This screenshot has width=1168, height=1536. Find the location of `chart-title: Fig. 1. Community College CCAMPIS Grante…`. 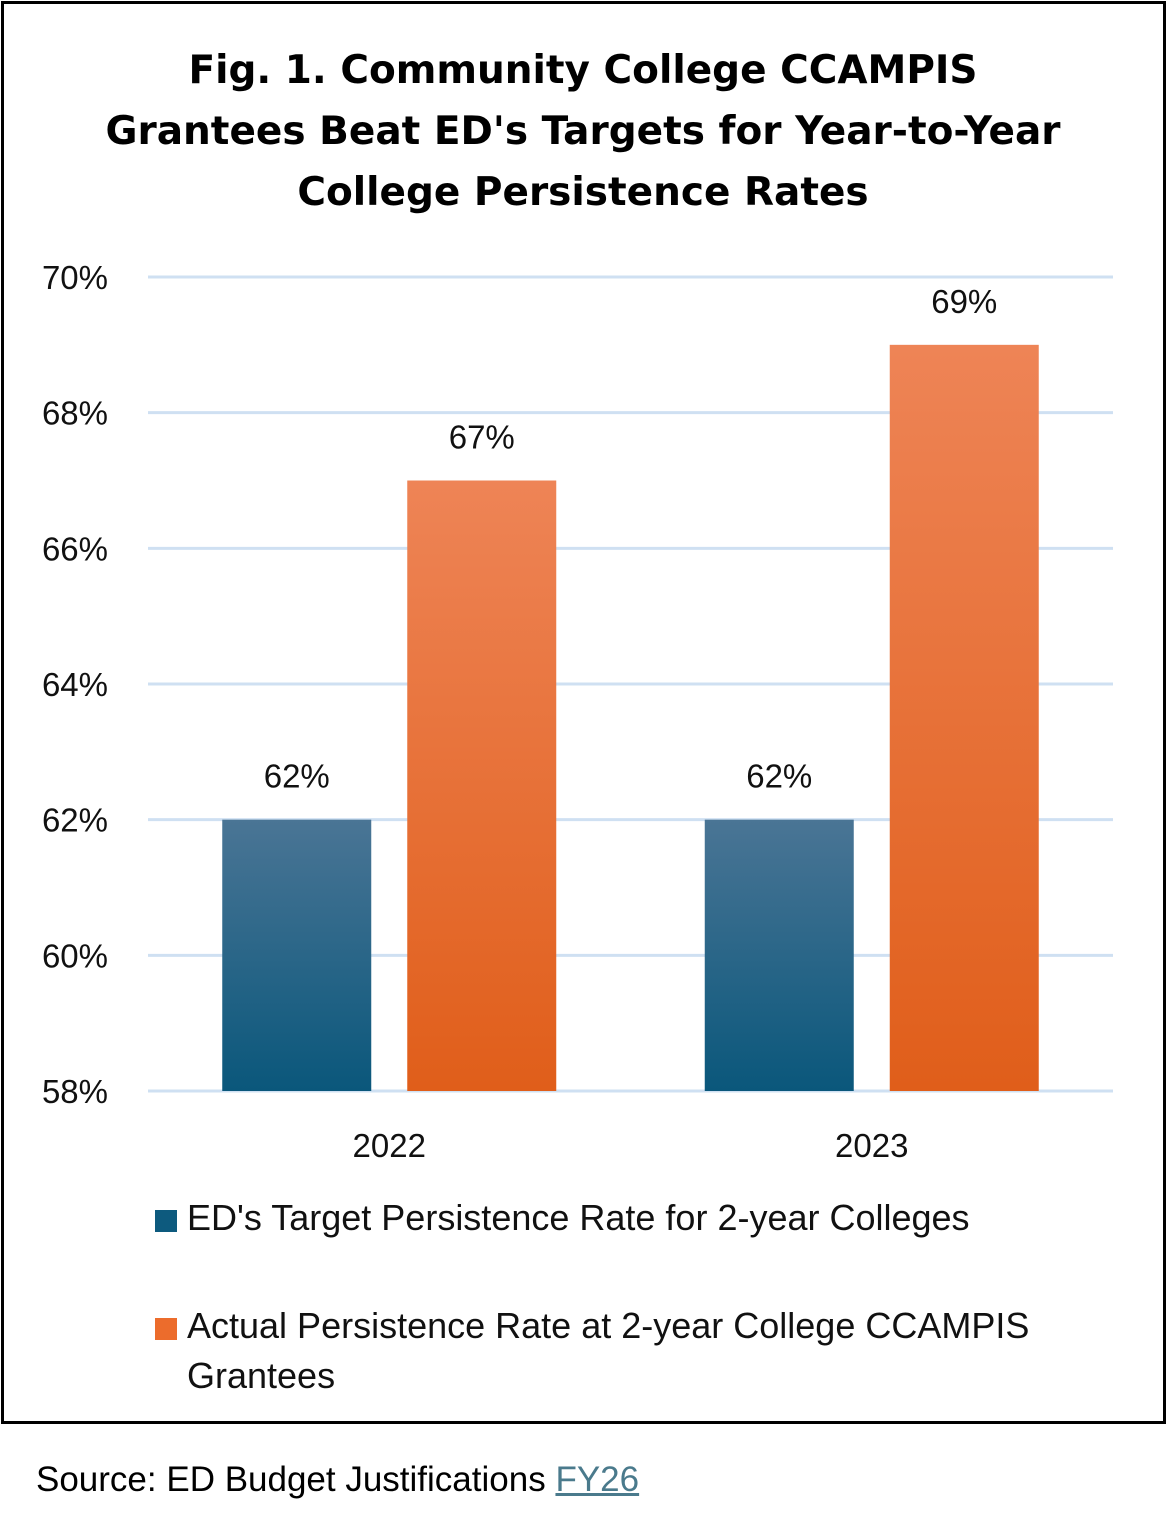

chart-title: Fig. 1. Community College CCAMPIS Grante… is located at coordinates (583, 131).